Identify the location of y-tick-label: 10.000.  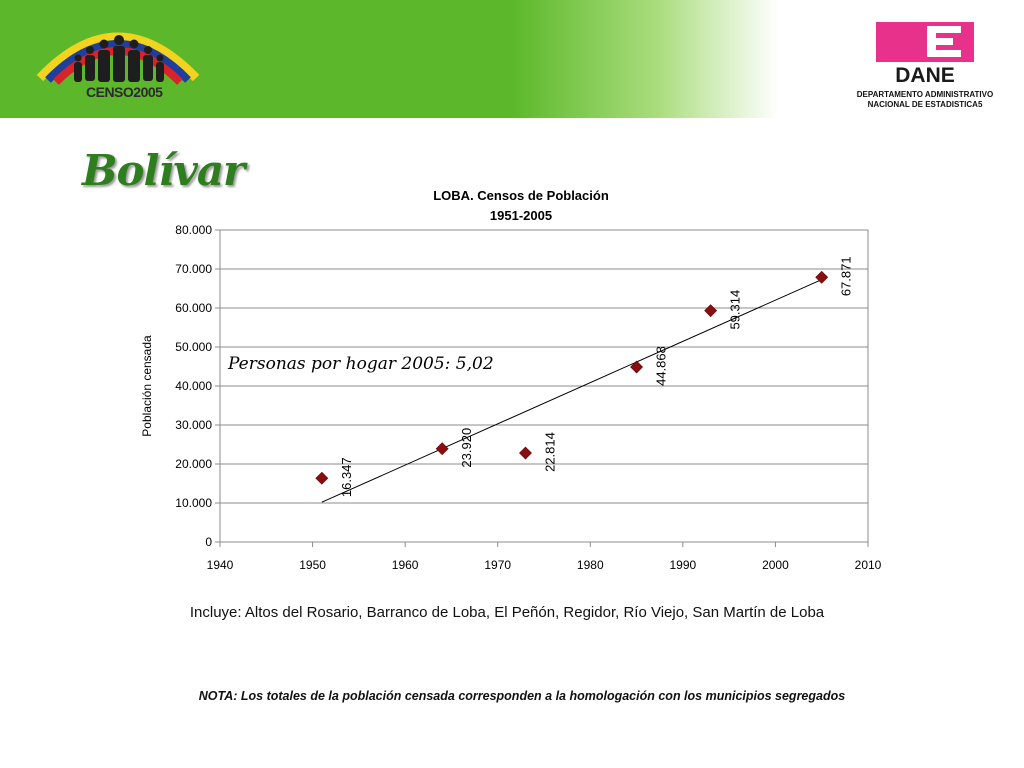
(193, 503).